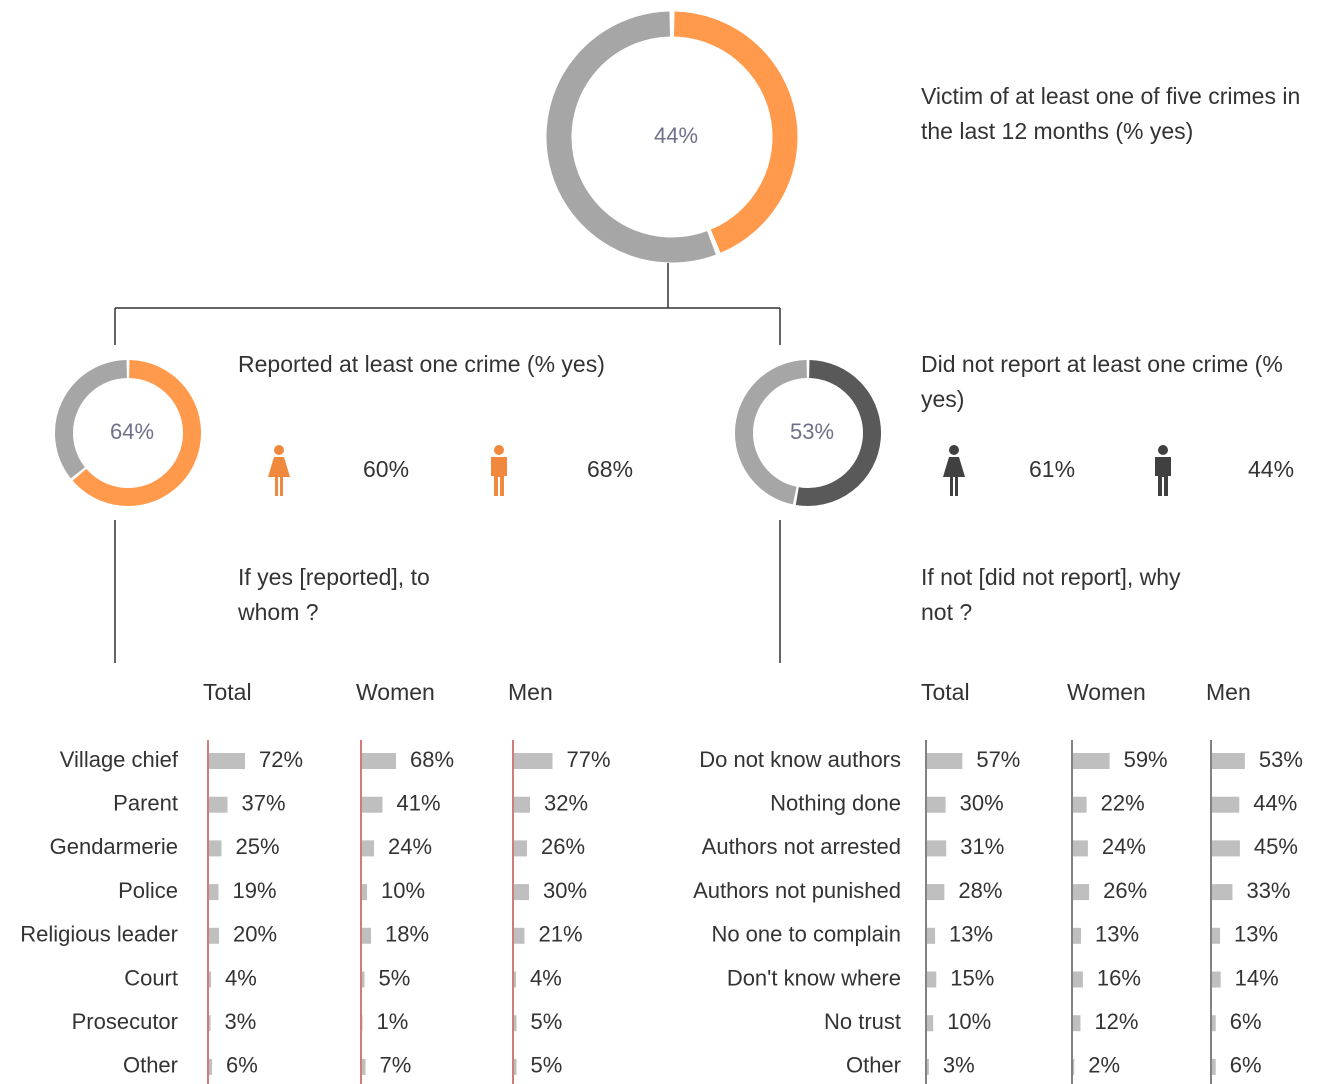 Image resolution: width=1318 pixels, height=1084 pixels. Describe the element at coordinates (954, 476) in the screenshot. I see `woman-icon-body` at that location.